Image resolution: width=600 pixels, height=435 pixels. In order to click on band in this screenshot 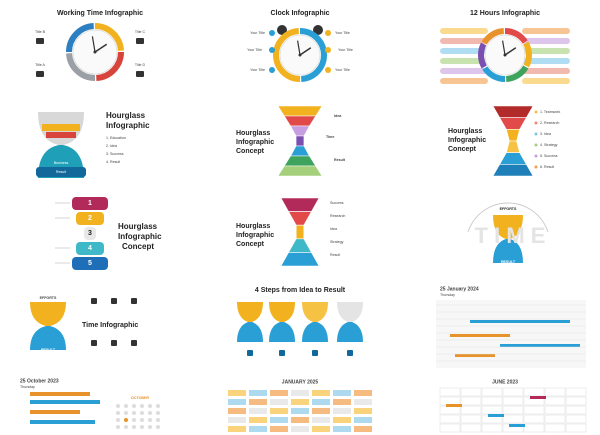, I will do `click(61, 127)`.